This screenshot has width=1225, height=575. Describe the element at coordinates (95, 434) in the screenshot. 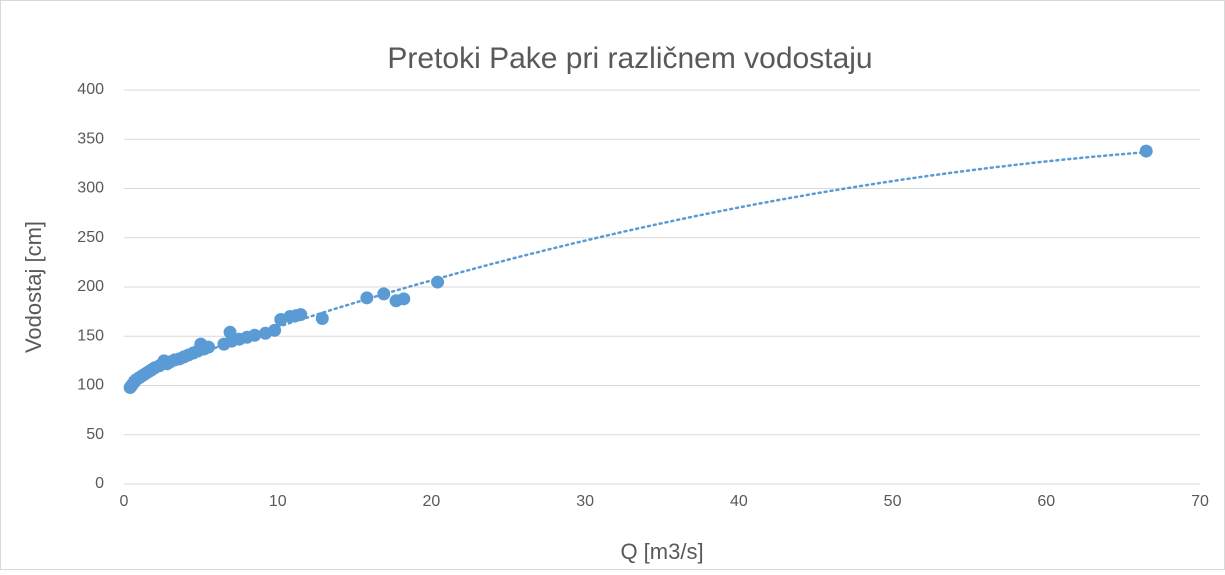

I see `y-tick-label: 50` at that location.